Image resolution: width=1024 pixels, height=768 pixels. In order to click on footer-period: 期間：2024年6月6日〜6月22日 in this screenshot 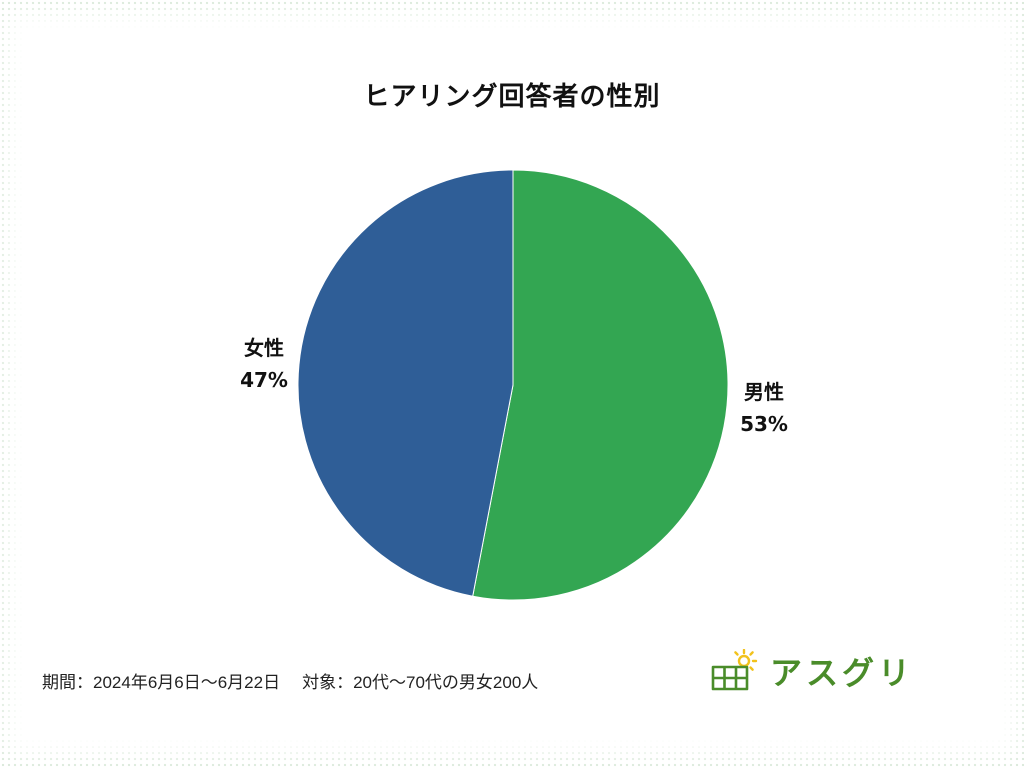, I will do `click(161, 682)`.